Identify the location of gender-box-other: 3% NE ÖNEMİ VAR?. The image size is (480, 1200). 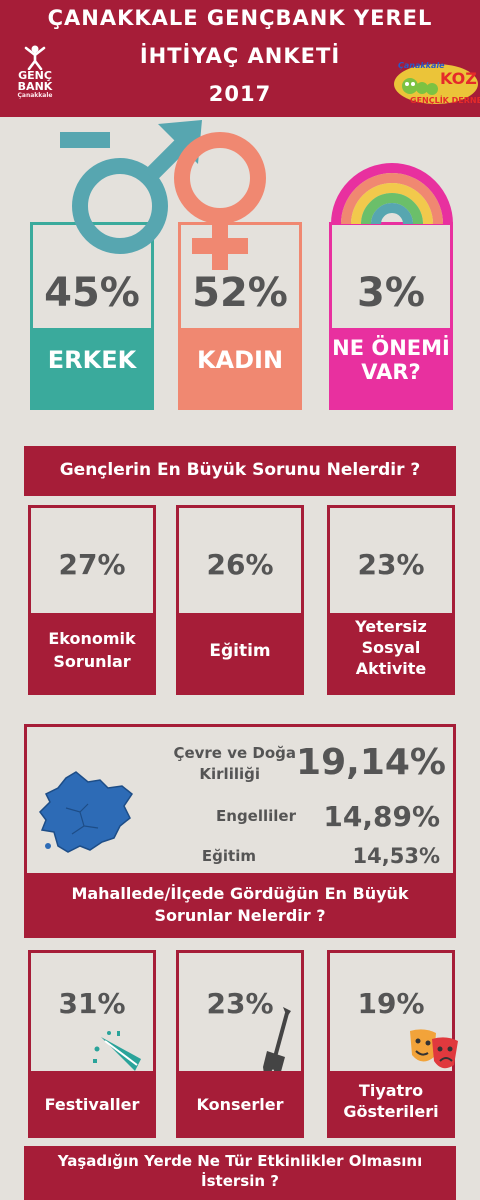
(391, 316).